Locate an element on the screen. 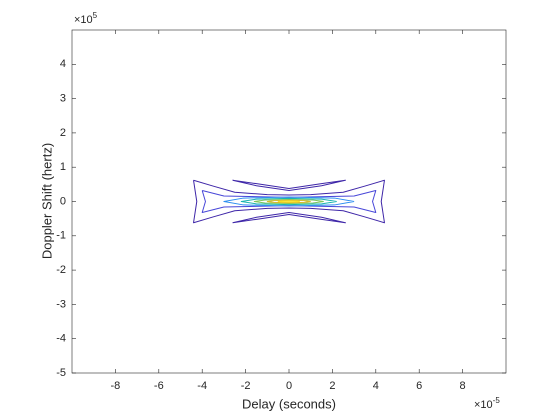 The height and width of the screenshot is (420, 560). y-exponent-base: ×10 is located at coordinates (83, 20).